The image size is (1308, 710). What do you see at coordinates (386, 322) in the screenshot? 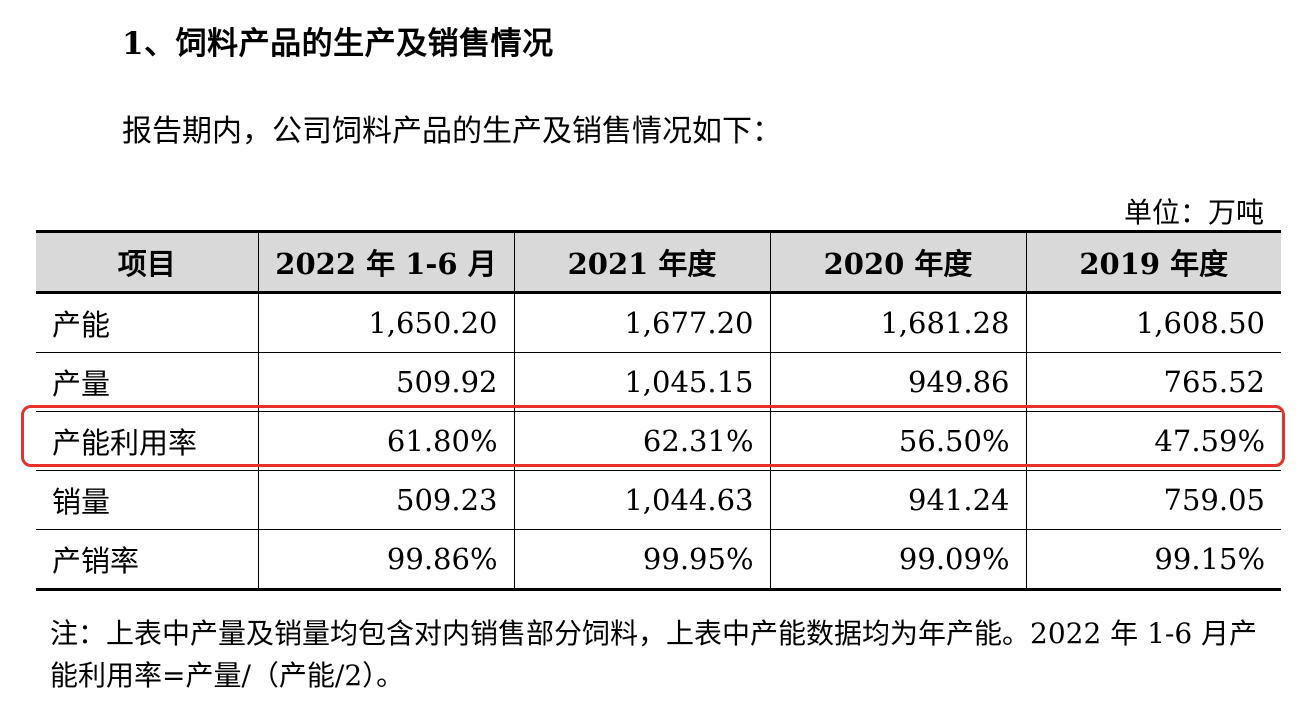
I see `table-cell: 1,650.20` at bounding box center [386, 322].